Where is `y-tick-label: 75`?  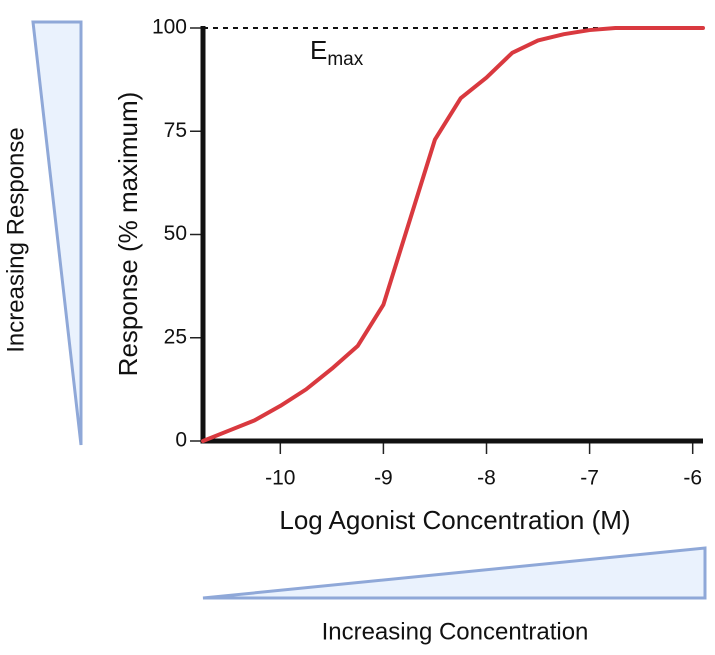
y-tick-label: 75 is located at coordinates (175, 130).